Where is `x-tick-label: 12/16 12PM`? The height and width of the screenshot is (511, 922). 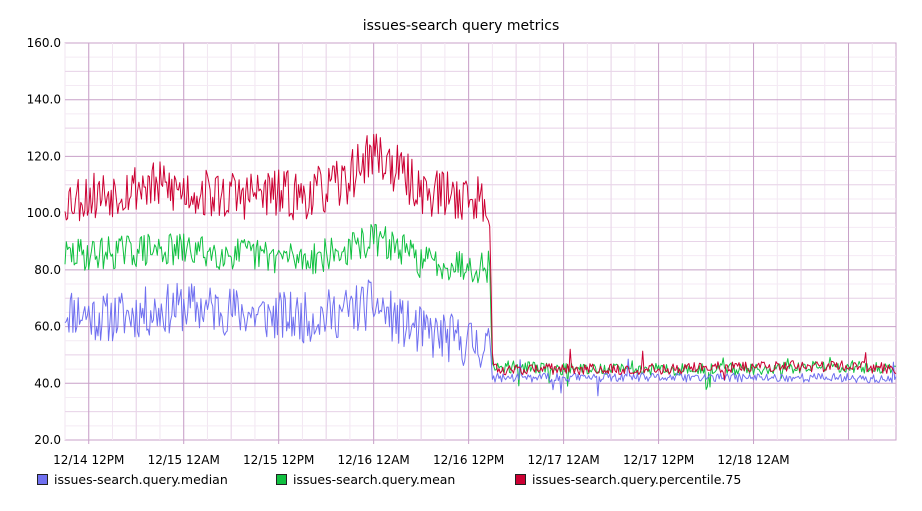
x-tick-label: 12/16 12PM is located at coordinates (468, 460).